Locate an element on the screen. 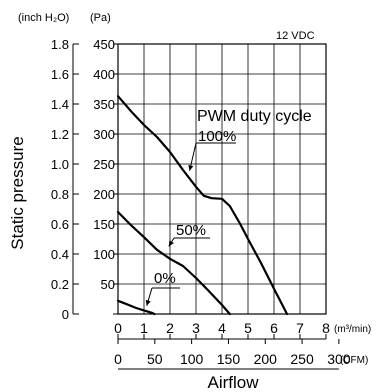 This screenshot has width=387, height=392. m3min-tick-label: 5 is located at coordinates (248, 328).